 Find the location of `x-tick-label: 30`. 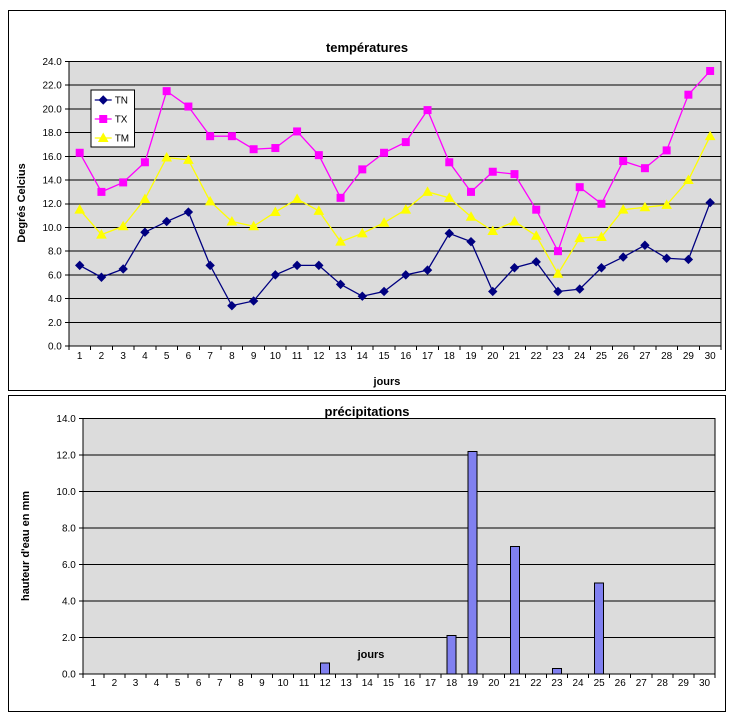

x-tick-label: 30 is located at coordinates (711, 356).